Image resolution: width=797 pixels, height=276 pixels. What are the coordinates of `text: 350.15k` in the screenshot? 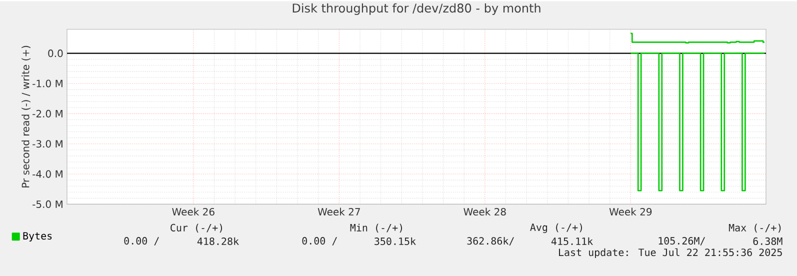 It's located at (395, 241).